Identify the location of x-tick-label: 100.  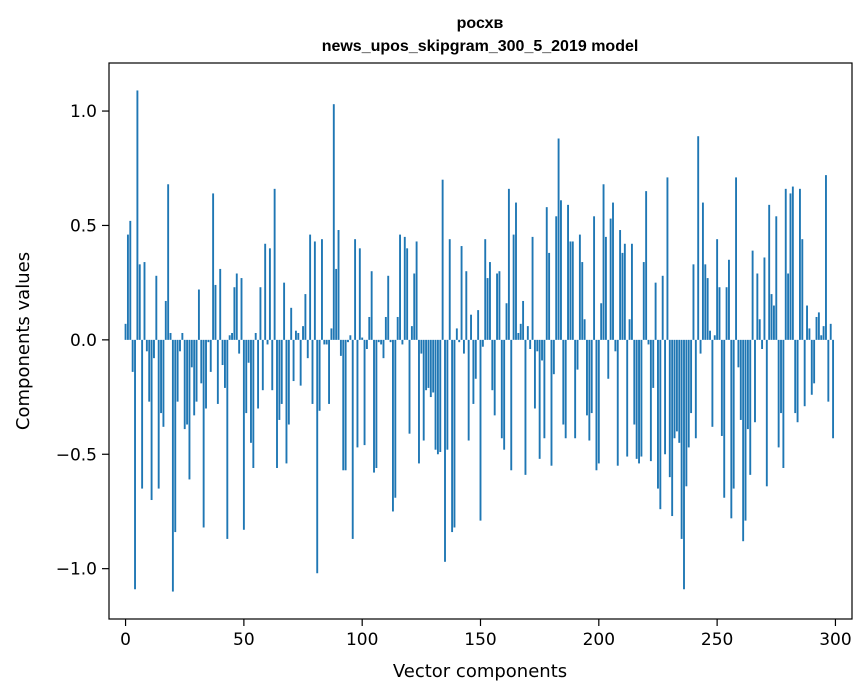
(362, 640).